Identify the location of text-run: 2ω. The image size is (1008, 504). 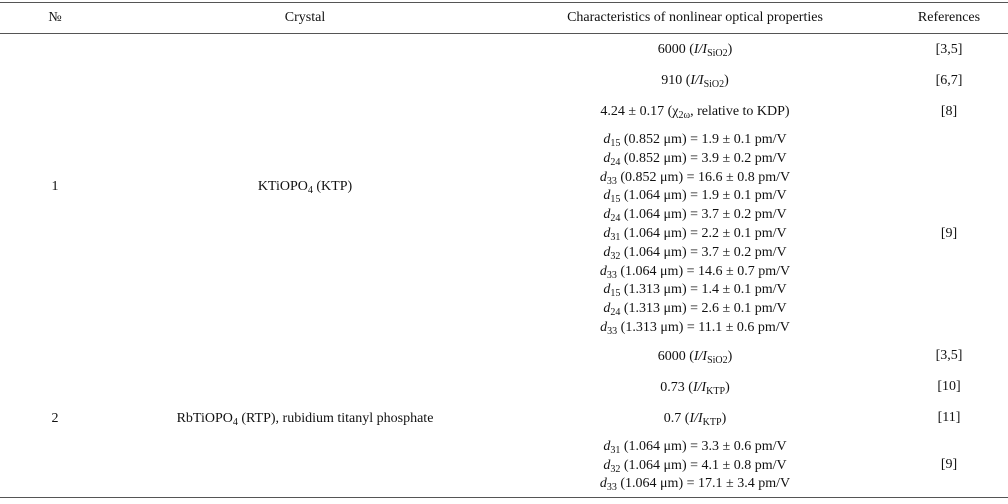
(684, 115).